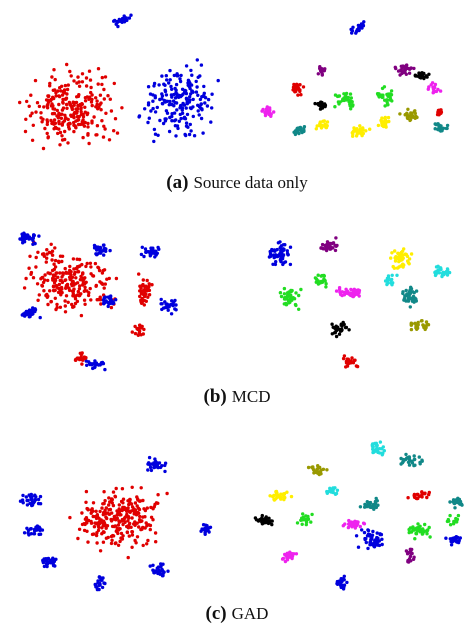  Describe the element at coordinates (251, 396) in the screenshot. I see `caption-text: MCD` at that location.